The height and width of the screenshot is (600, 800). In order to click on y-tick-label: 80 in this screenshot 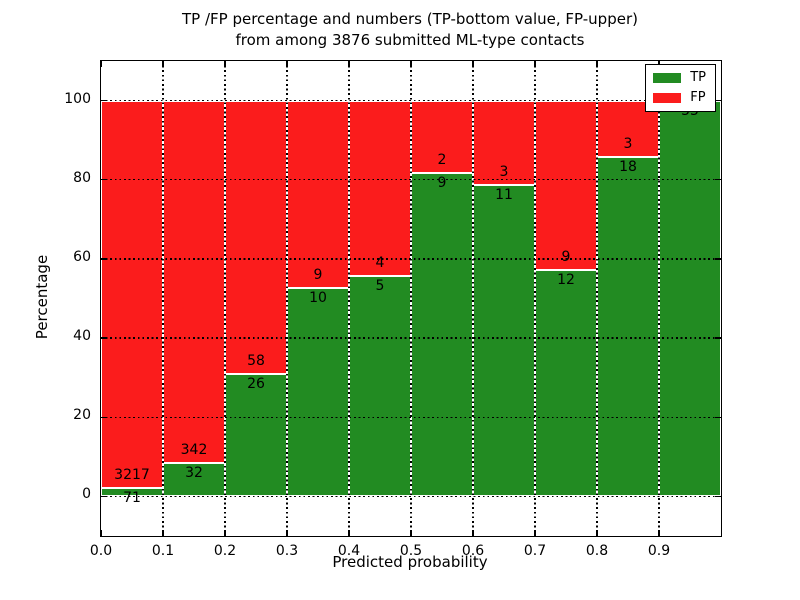, I will do `click(82, 177)`.